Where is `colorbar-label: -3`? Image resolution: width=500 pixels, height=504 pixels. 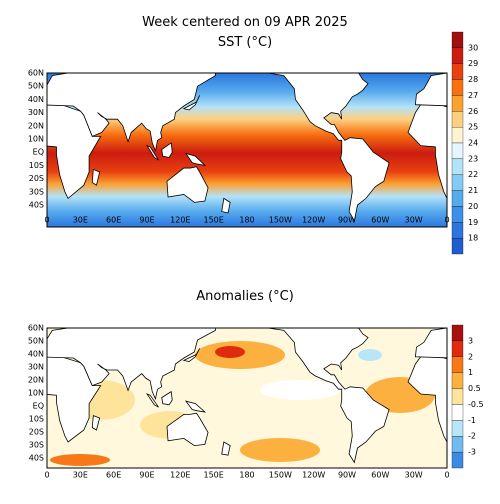
colorbar-label: -3 is located at coordinates (472, 452).